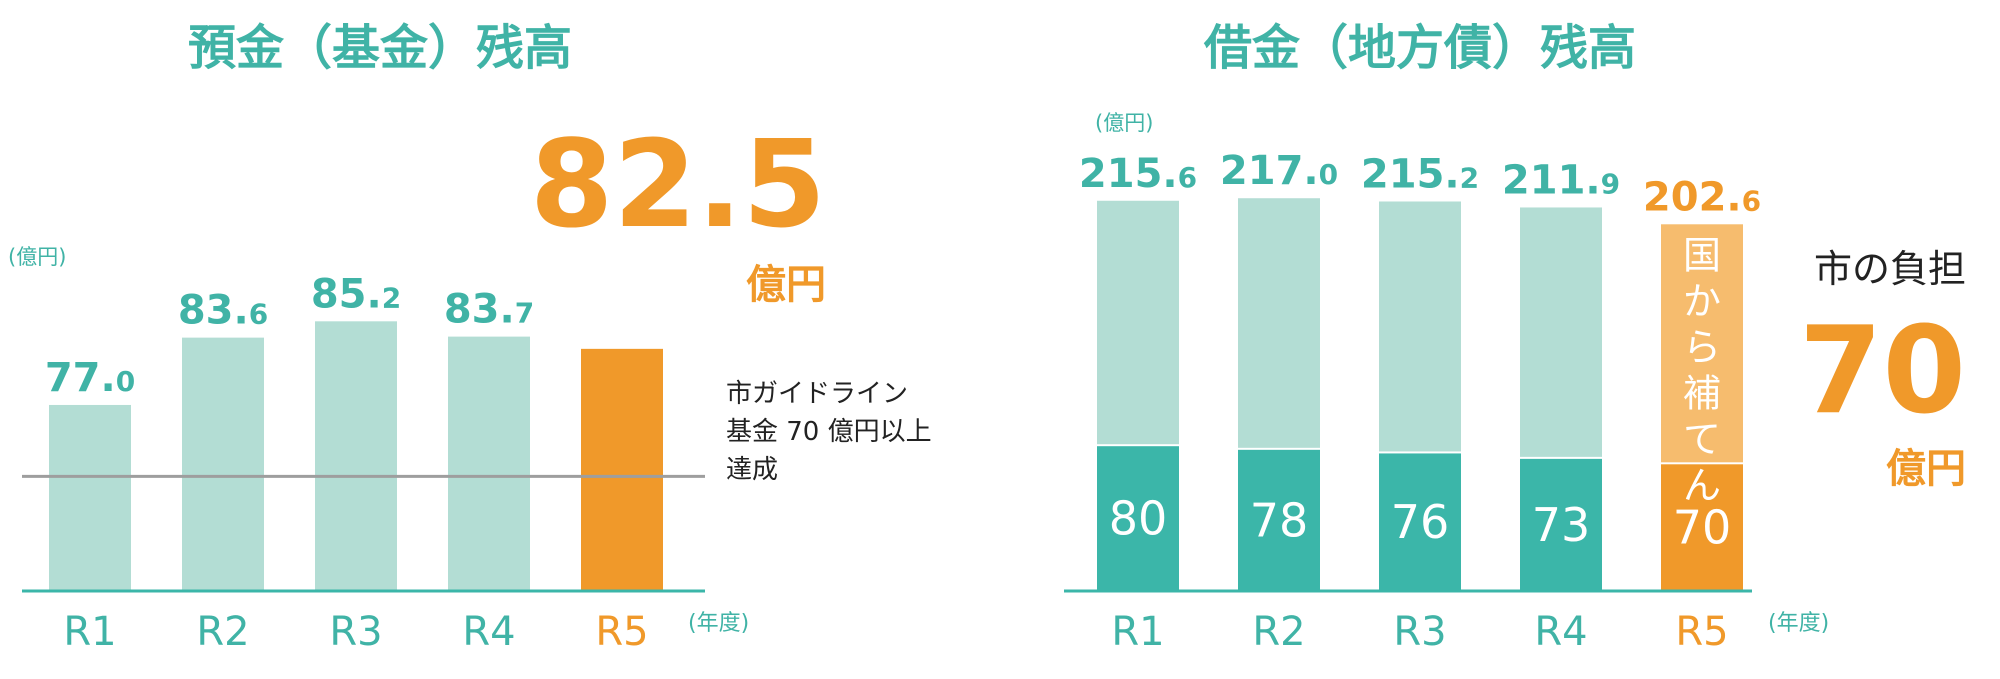  What do you see at coordinates (1701, 632) in the screenshot?
I see `debt-tick-r5: R5` at bounding box center [1701, 632].